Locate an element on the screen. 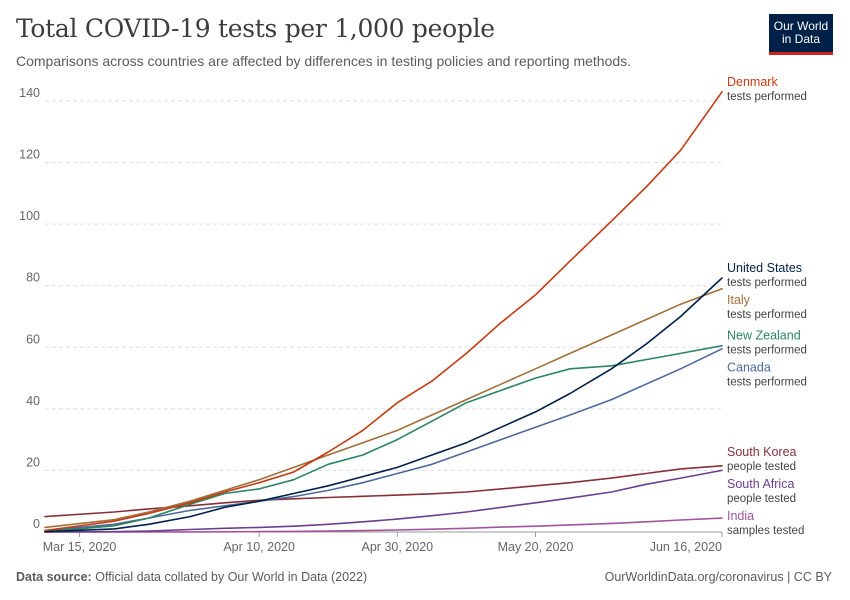 The image size is (850, 600). footer-link: OurWorldinData.org/coronavirus | CC BY is located at coordinates (718, 577).